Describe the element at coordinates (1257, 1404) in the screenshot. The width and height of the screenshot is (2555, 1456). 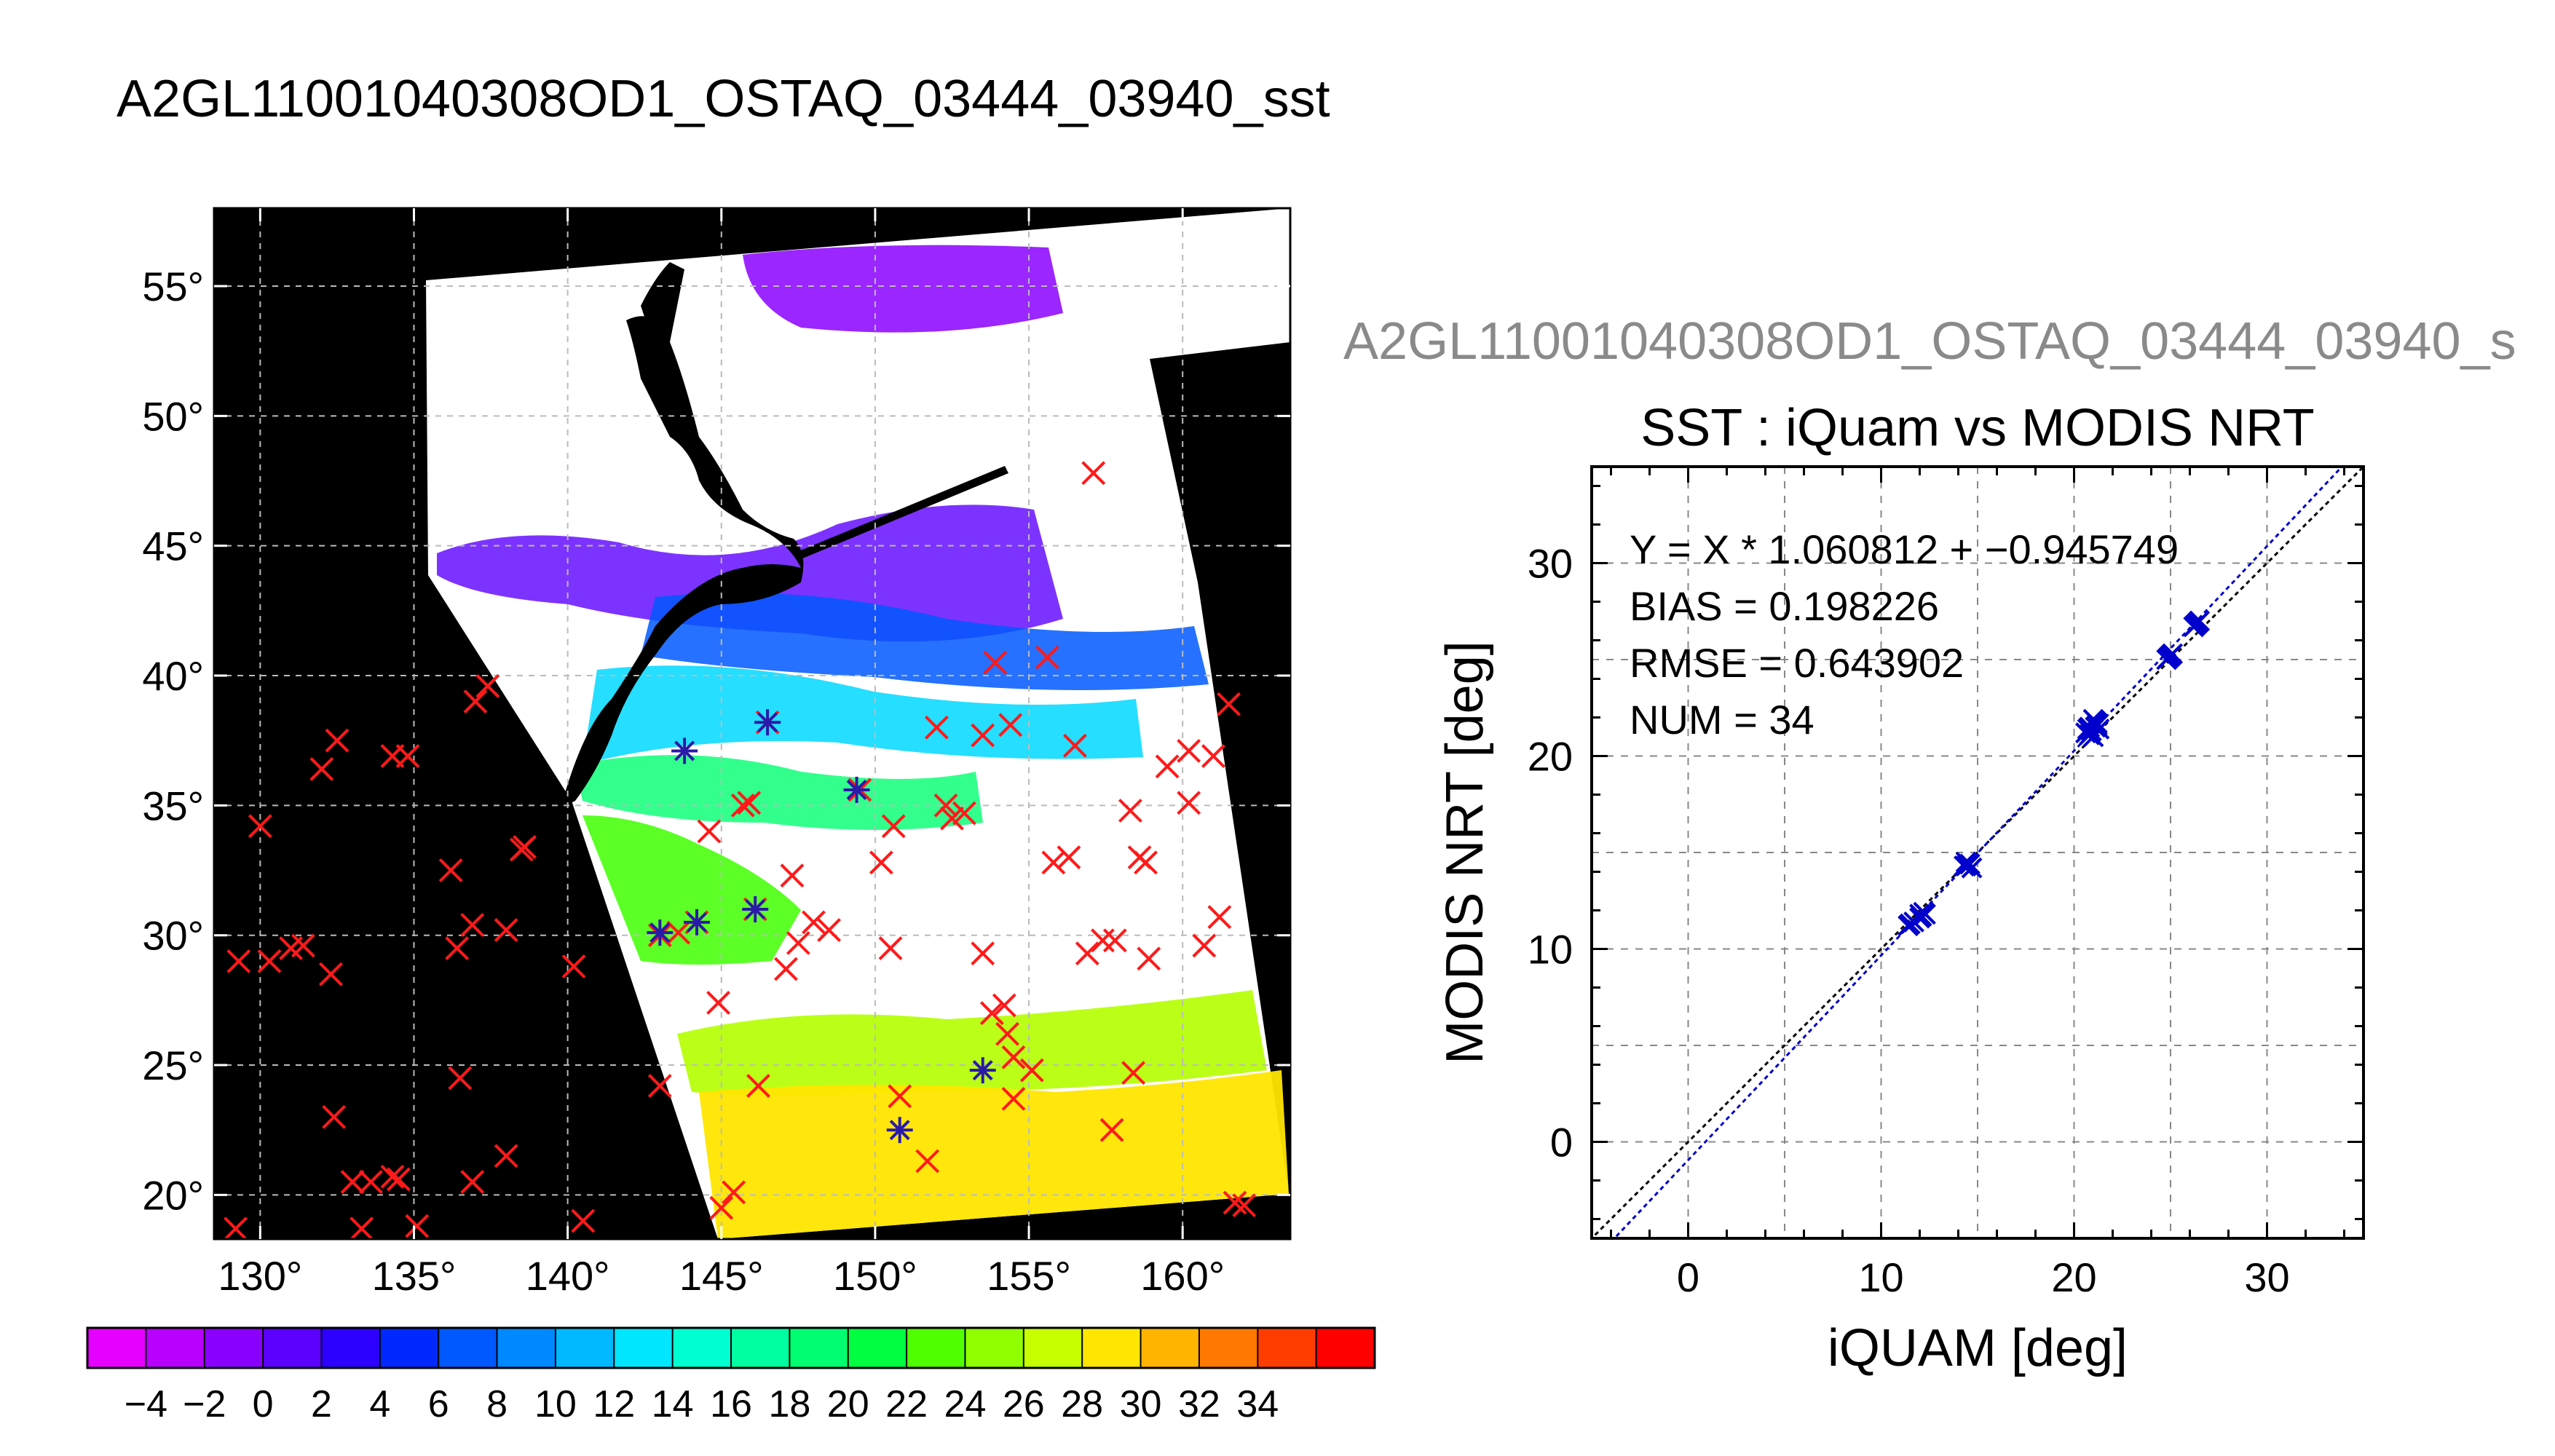
I see `colorbar-tick-label: 34` at that location.